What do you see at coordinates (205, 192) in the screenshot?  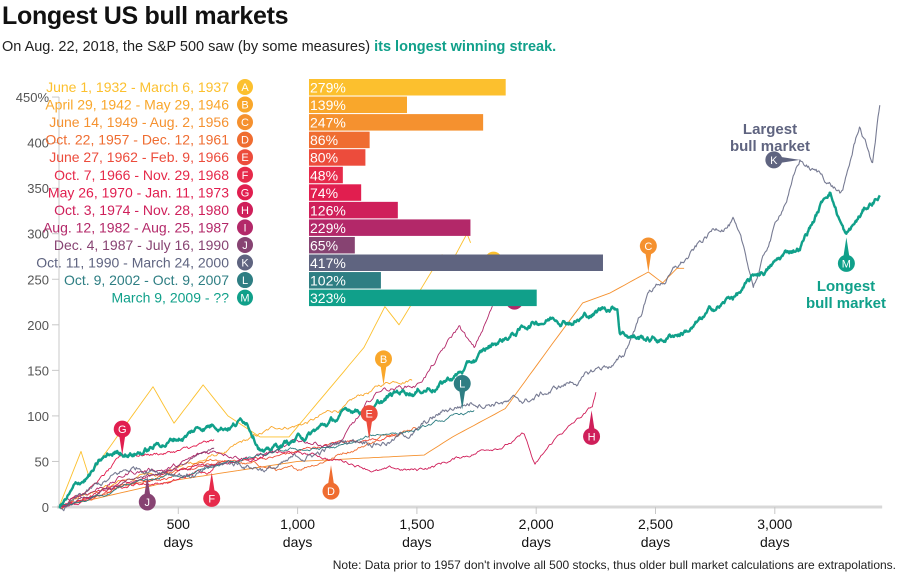 I see `legend-row-G: May 26, 1970 - Jan. 11, 1973 G 74%` at bounding box center [205, 192].